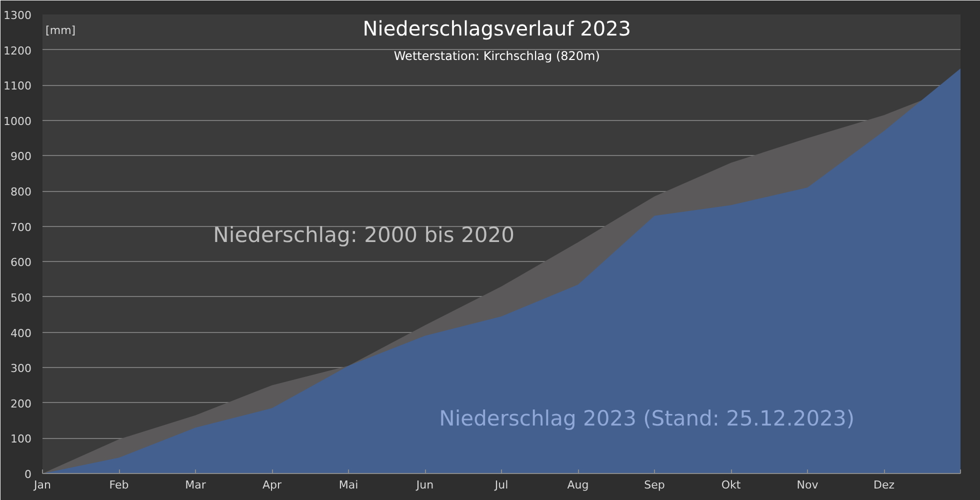 This screenshot has width=980, height=500. I want to click on text: Wetterstation: Kirchschlag (820m), so click(497, 55).